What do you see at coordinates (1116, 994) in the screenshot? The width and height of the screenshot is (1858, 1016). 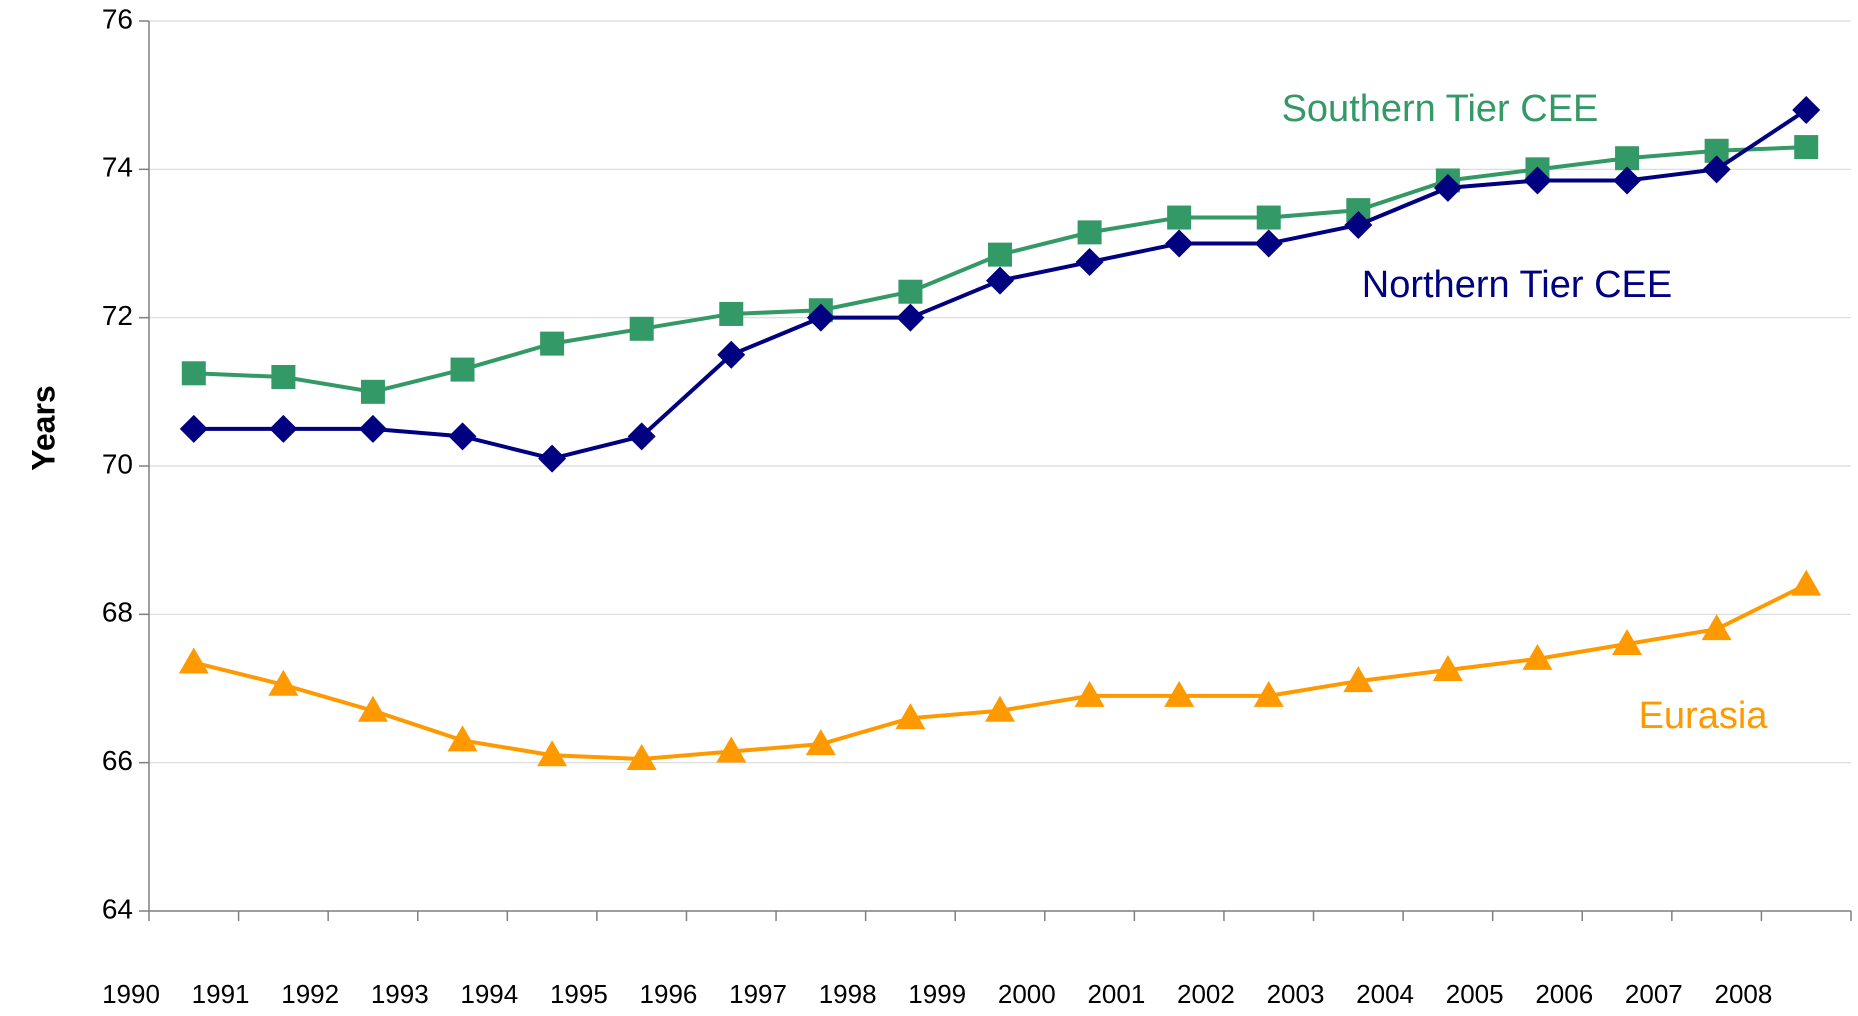 I see `x-tick-label: 2001` at bounding box center [1116, 994].